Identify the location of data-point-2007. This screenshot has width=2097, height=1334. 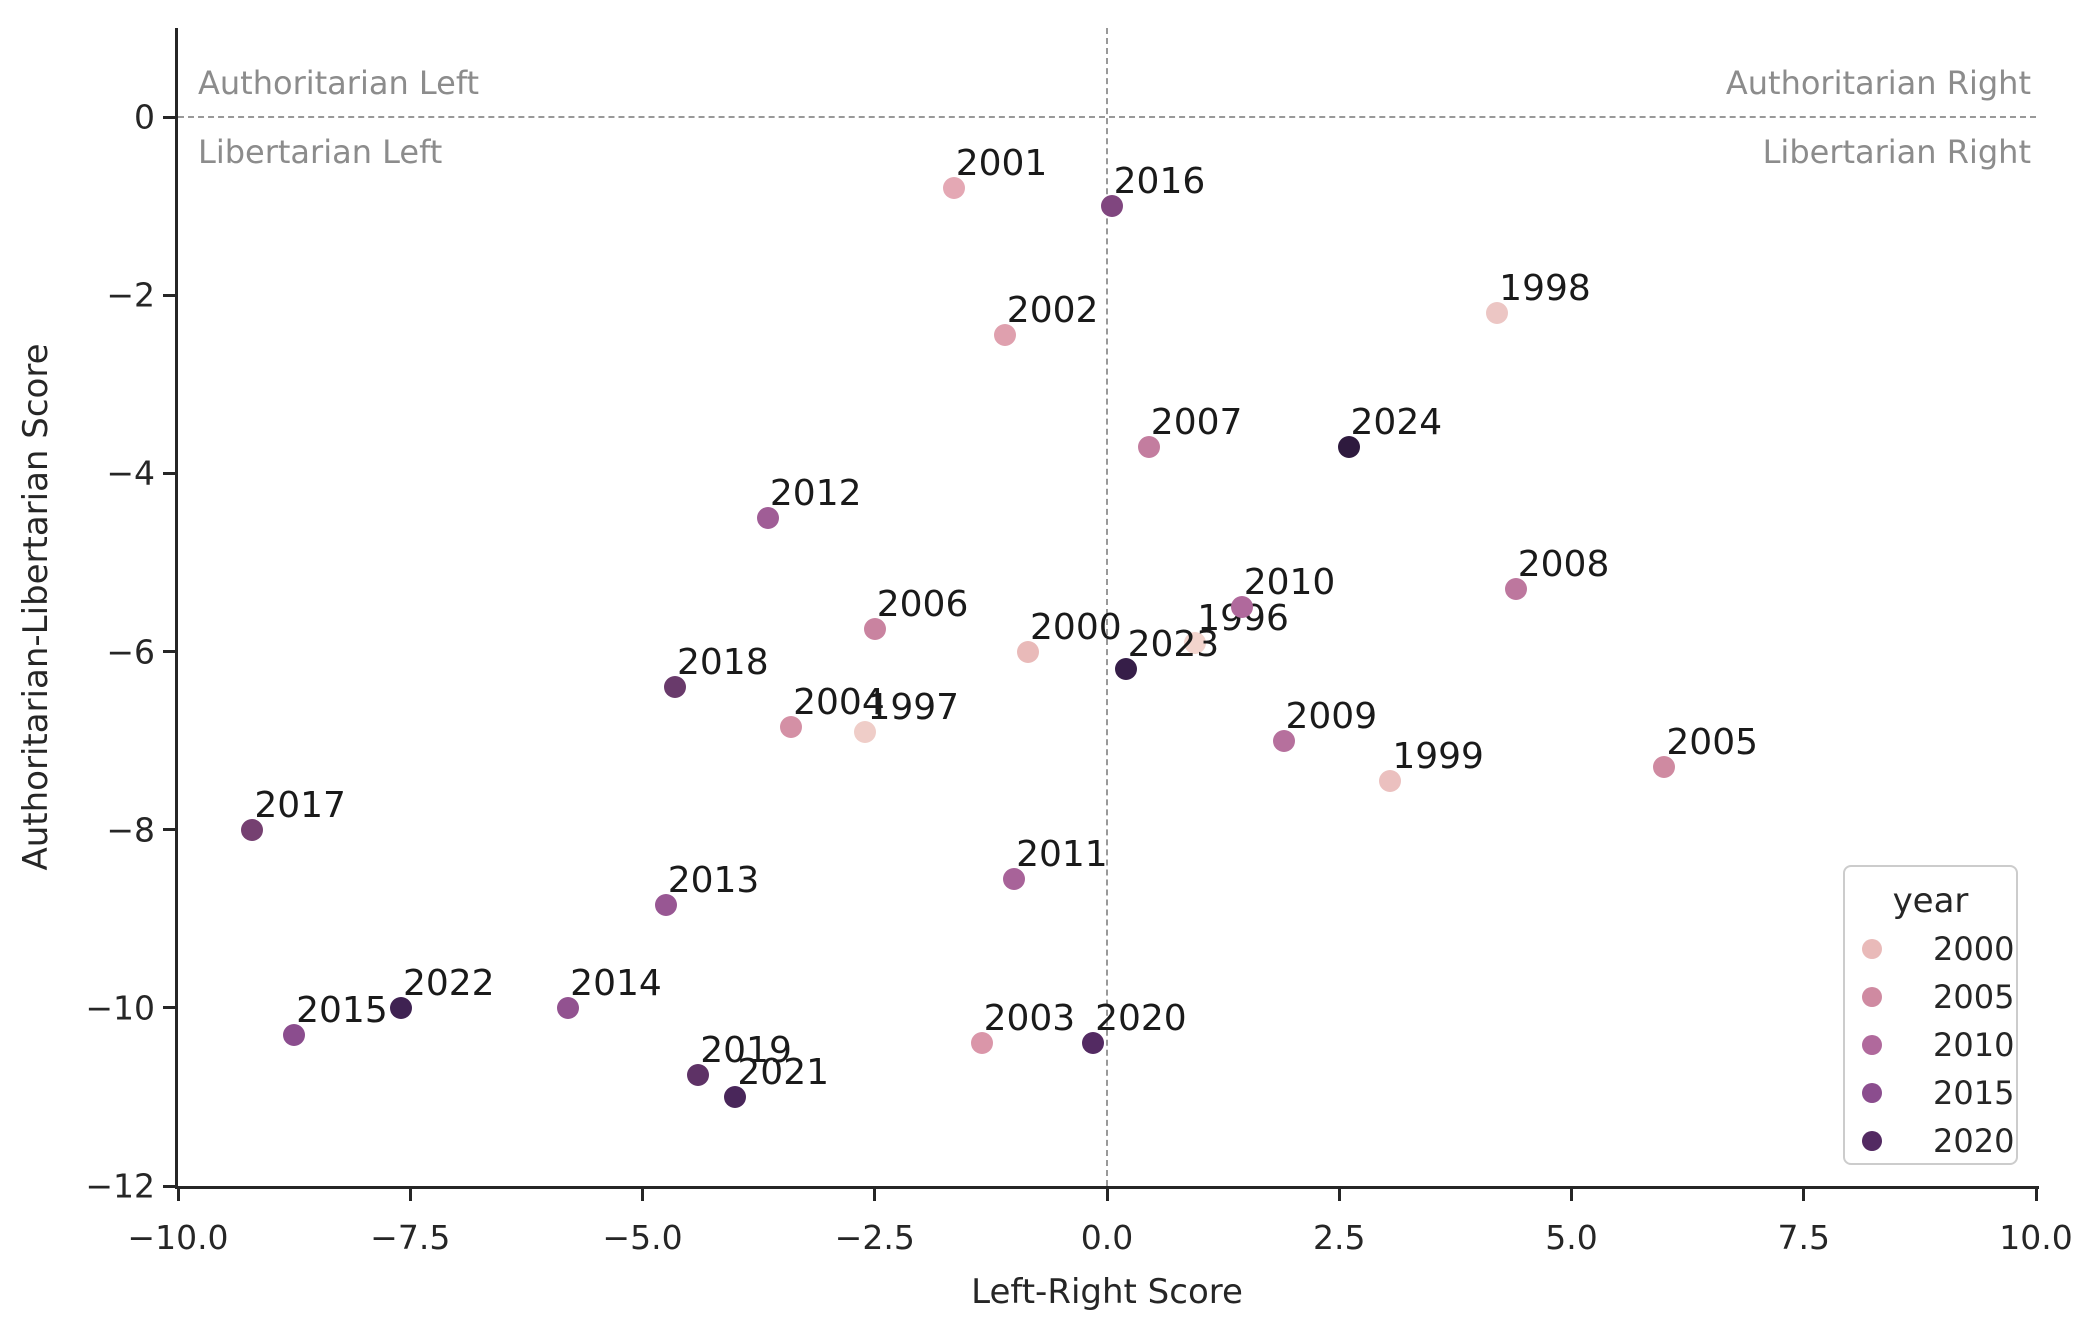
(1148, 446).